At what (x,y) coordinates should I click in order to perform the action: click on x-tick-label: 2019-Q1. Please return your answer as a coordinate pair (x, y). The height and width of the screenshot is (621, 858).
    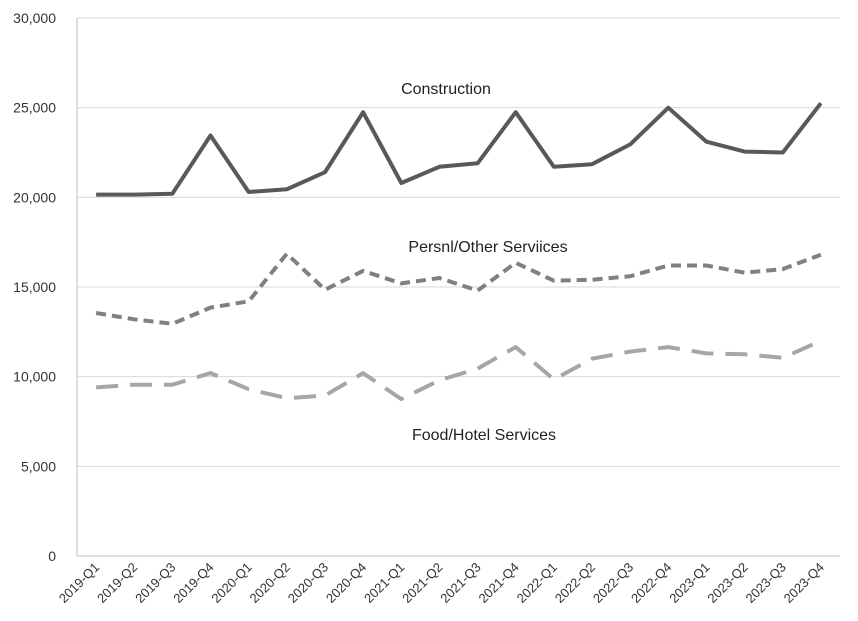
    Looking at the image, I should click on (79, 583).